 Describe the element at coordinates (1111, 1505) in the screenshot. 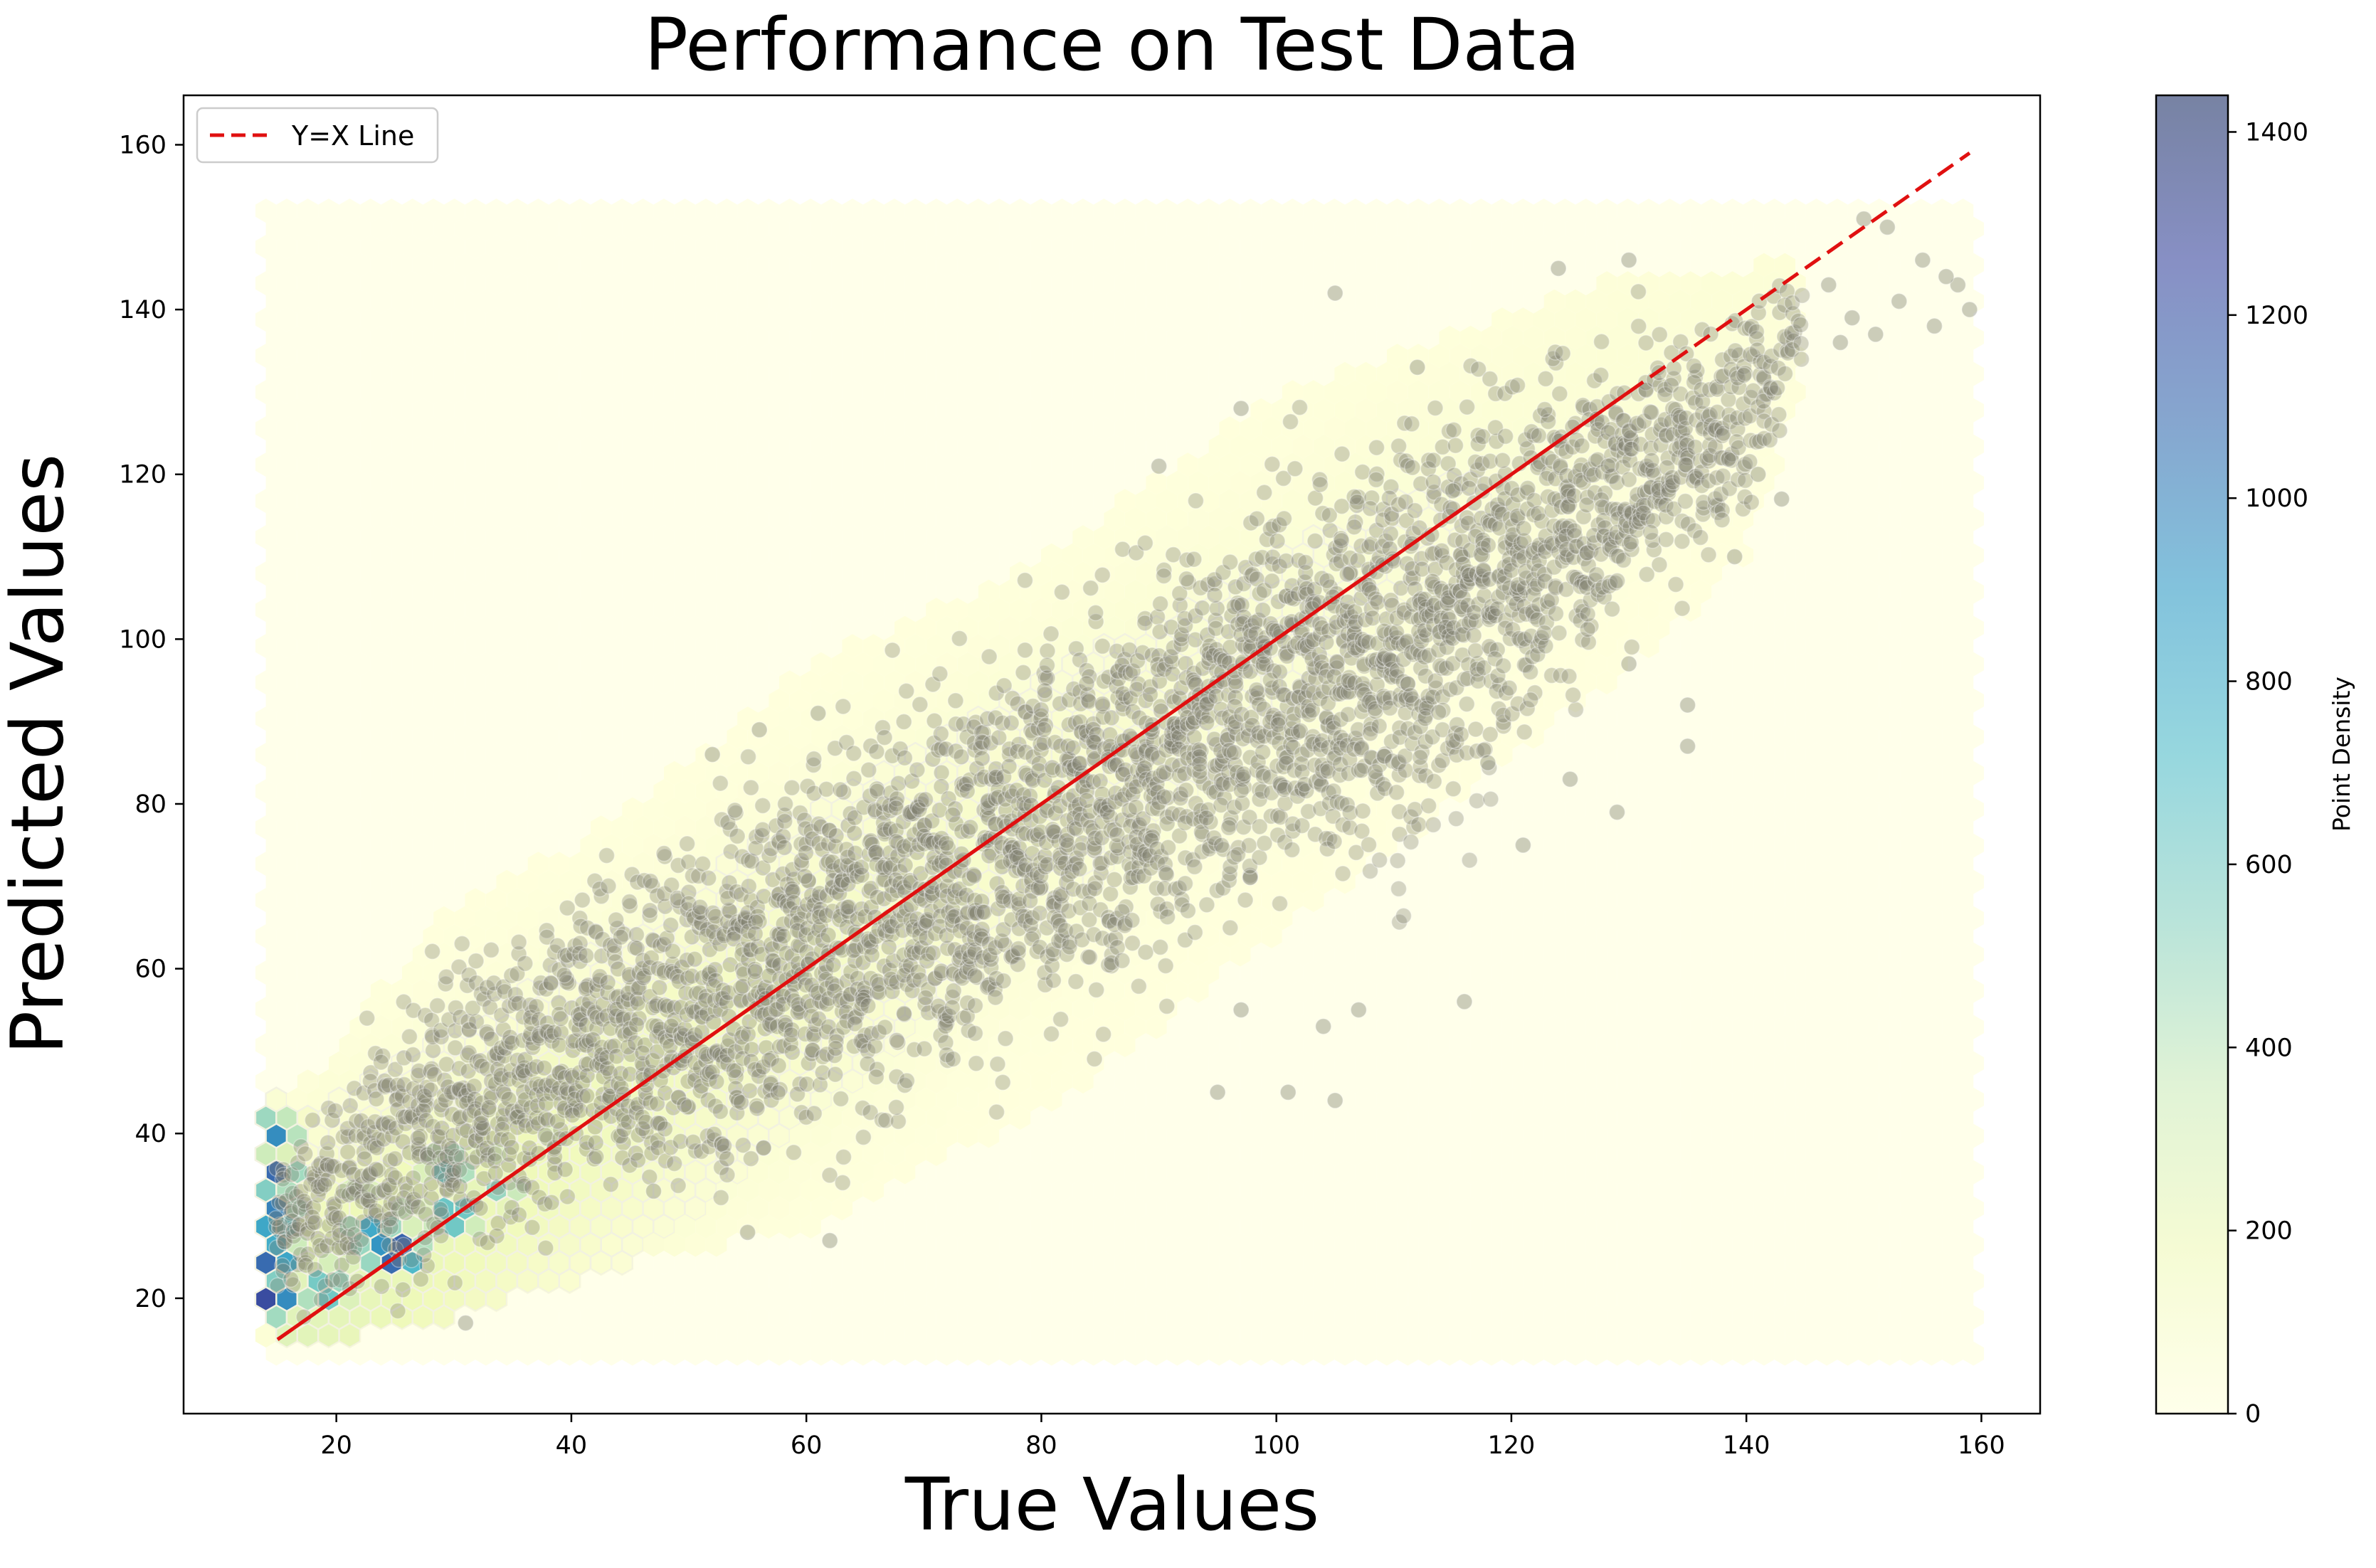

I see `x-axis-label: True Values` at that location.